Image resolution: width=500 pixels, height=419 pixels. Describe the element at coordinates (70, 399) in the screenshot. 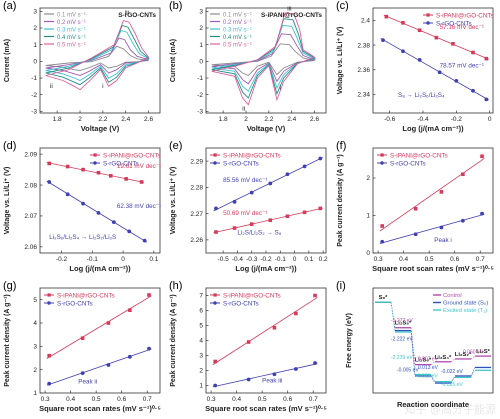

I see `x-tick-label: 0.4` at that location.